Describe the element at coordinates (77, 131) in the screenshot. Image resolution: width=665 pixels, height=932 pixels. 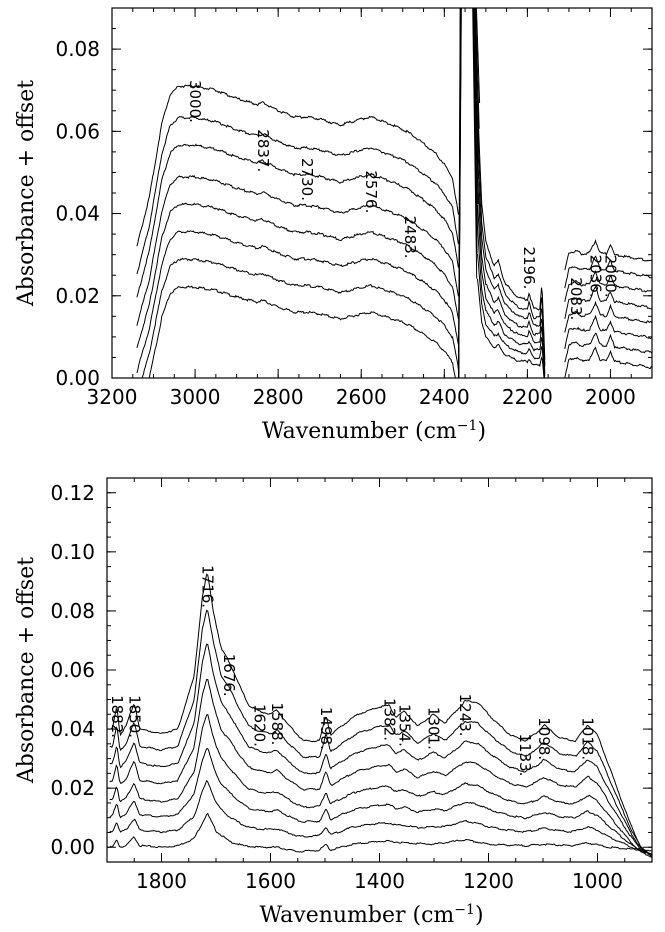
I see `top-ytick-label: 0.06` at that location.